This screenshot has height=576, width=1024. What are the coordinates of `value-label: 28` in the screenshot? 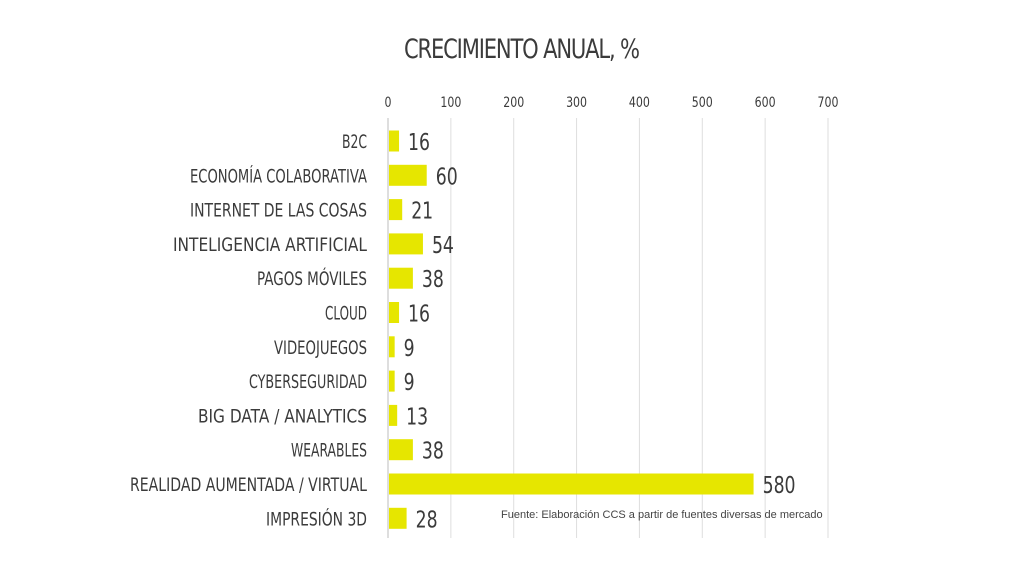 It's located at (427, 520).